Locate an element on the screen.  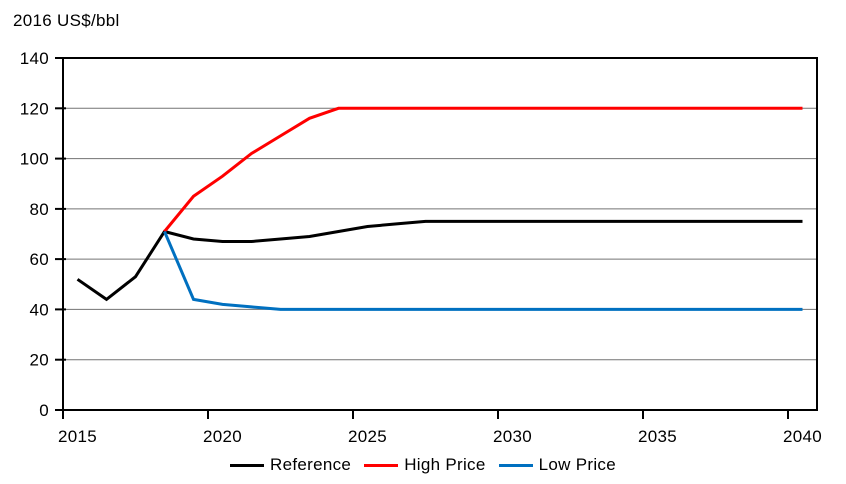
legend-item-reference: Reference is located at coordinates (290, 465).